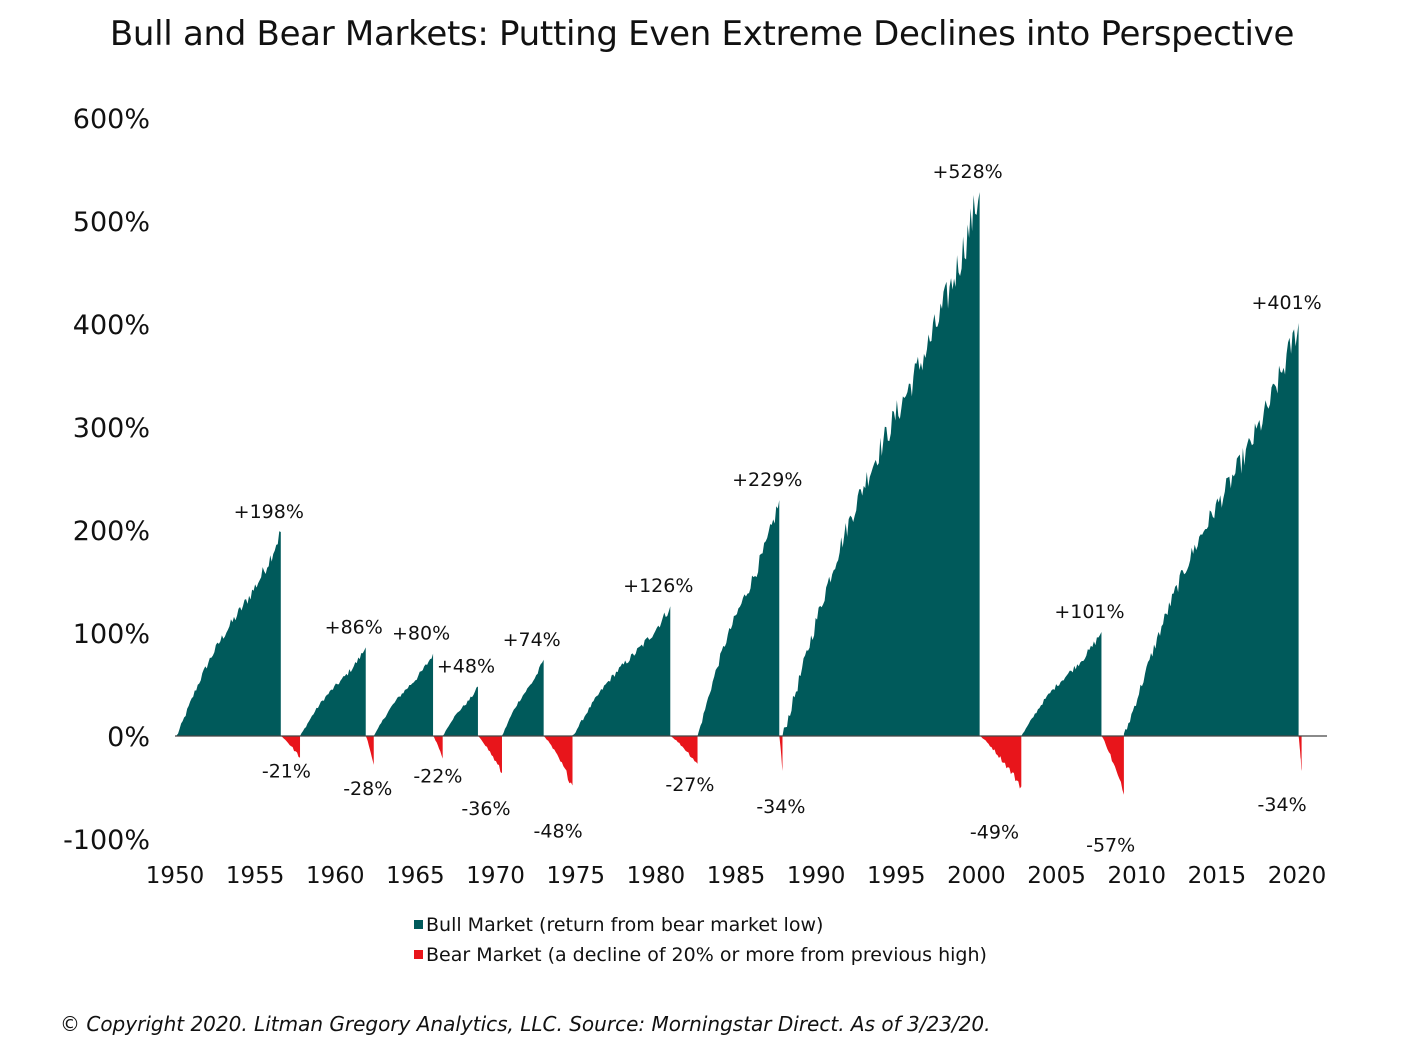 This screenshot has width=1404, height=1055. I want to click on bull-peak-label: +126%, so click(658, 586).